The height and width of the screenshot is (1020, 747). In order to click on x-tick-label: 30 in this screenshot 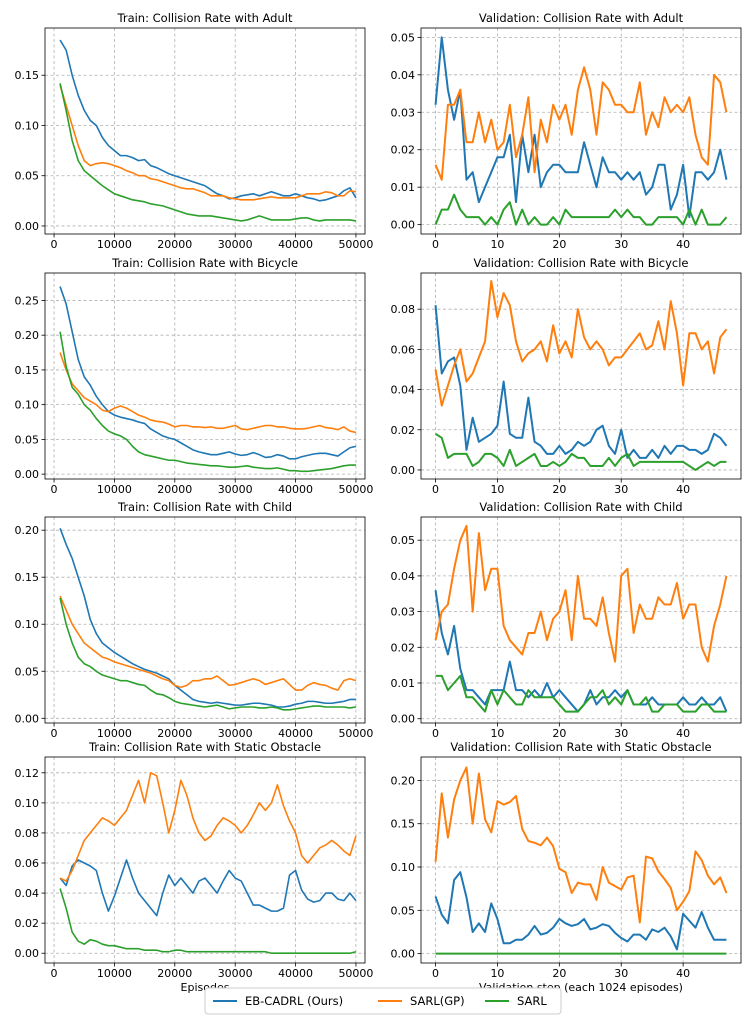, I will do `click(621, 973)`.